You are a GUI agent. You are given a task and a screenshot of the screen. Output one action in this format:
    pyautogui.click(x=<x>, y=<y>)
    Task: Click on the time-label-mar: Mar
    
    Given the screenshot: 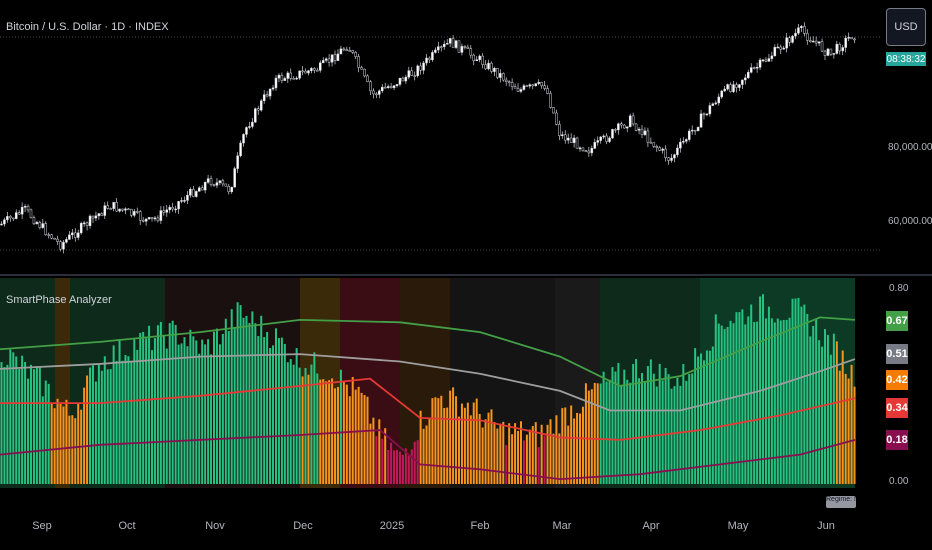 What is the action you would take?
    pyautogui.click(x=562, y=526)
    